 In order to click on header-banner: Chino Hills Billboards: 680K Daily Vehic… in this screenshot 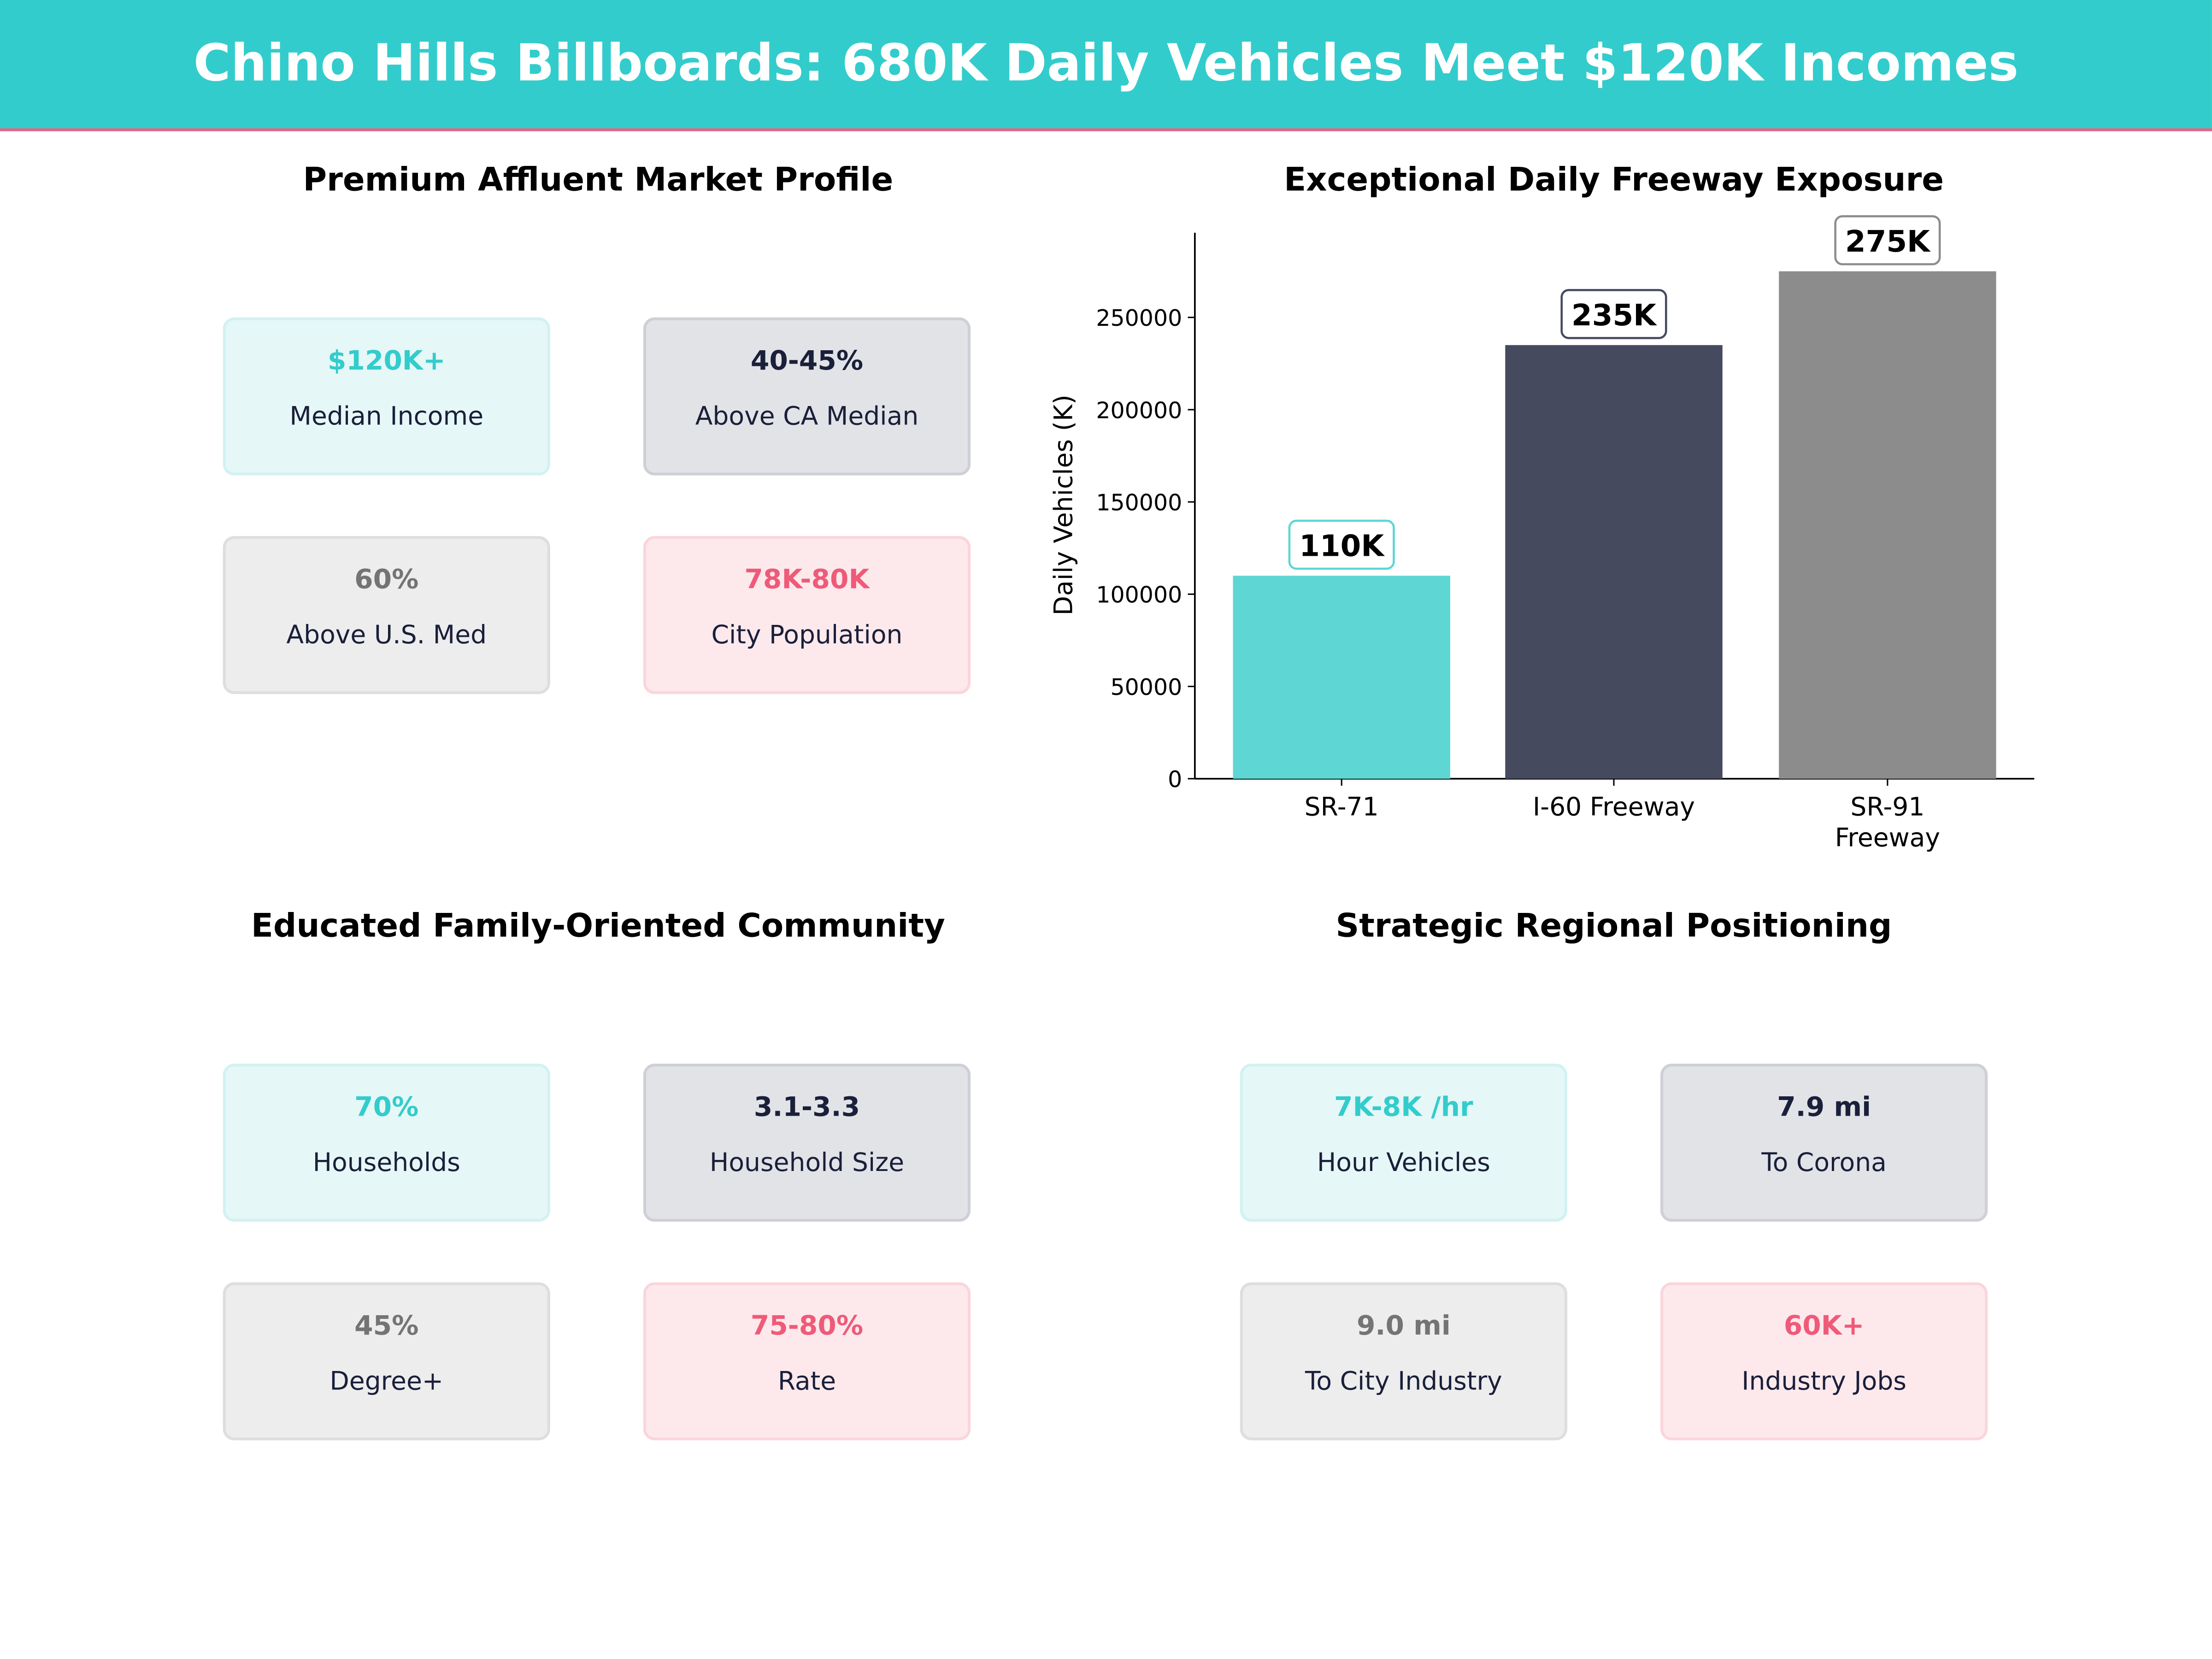, I will do `click(1106, 65)`.